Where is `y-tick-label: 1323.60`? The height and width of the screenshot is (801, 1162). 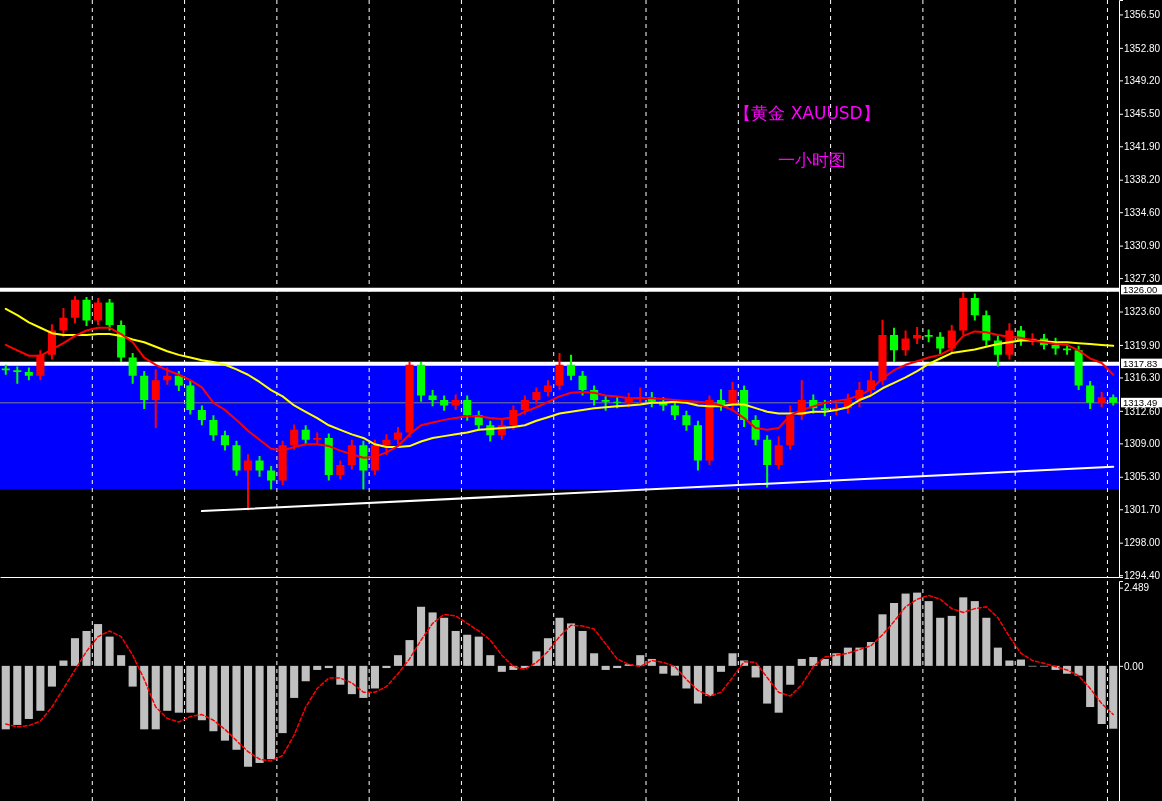 y-tick-label: 1323.60 is located at coordinates (1142, 312).